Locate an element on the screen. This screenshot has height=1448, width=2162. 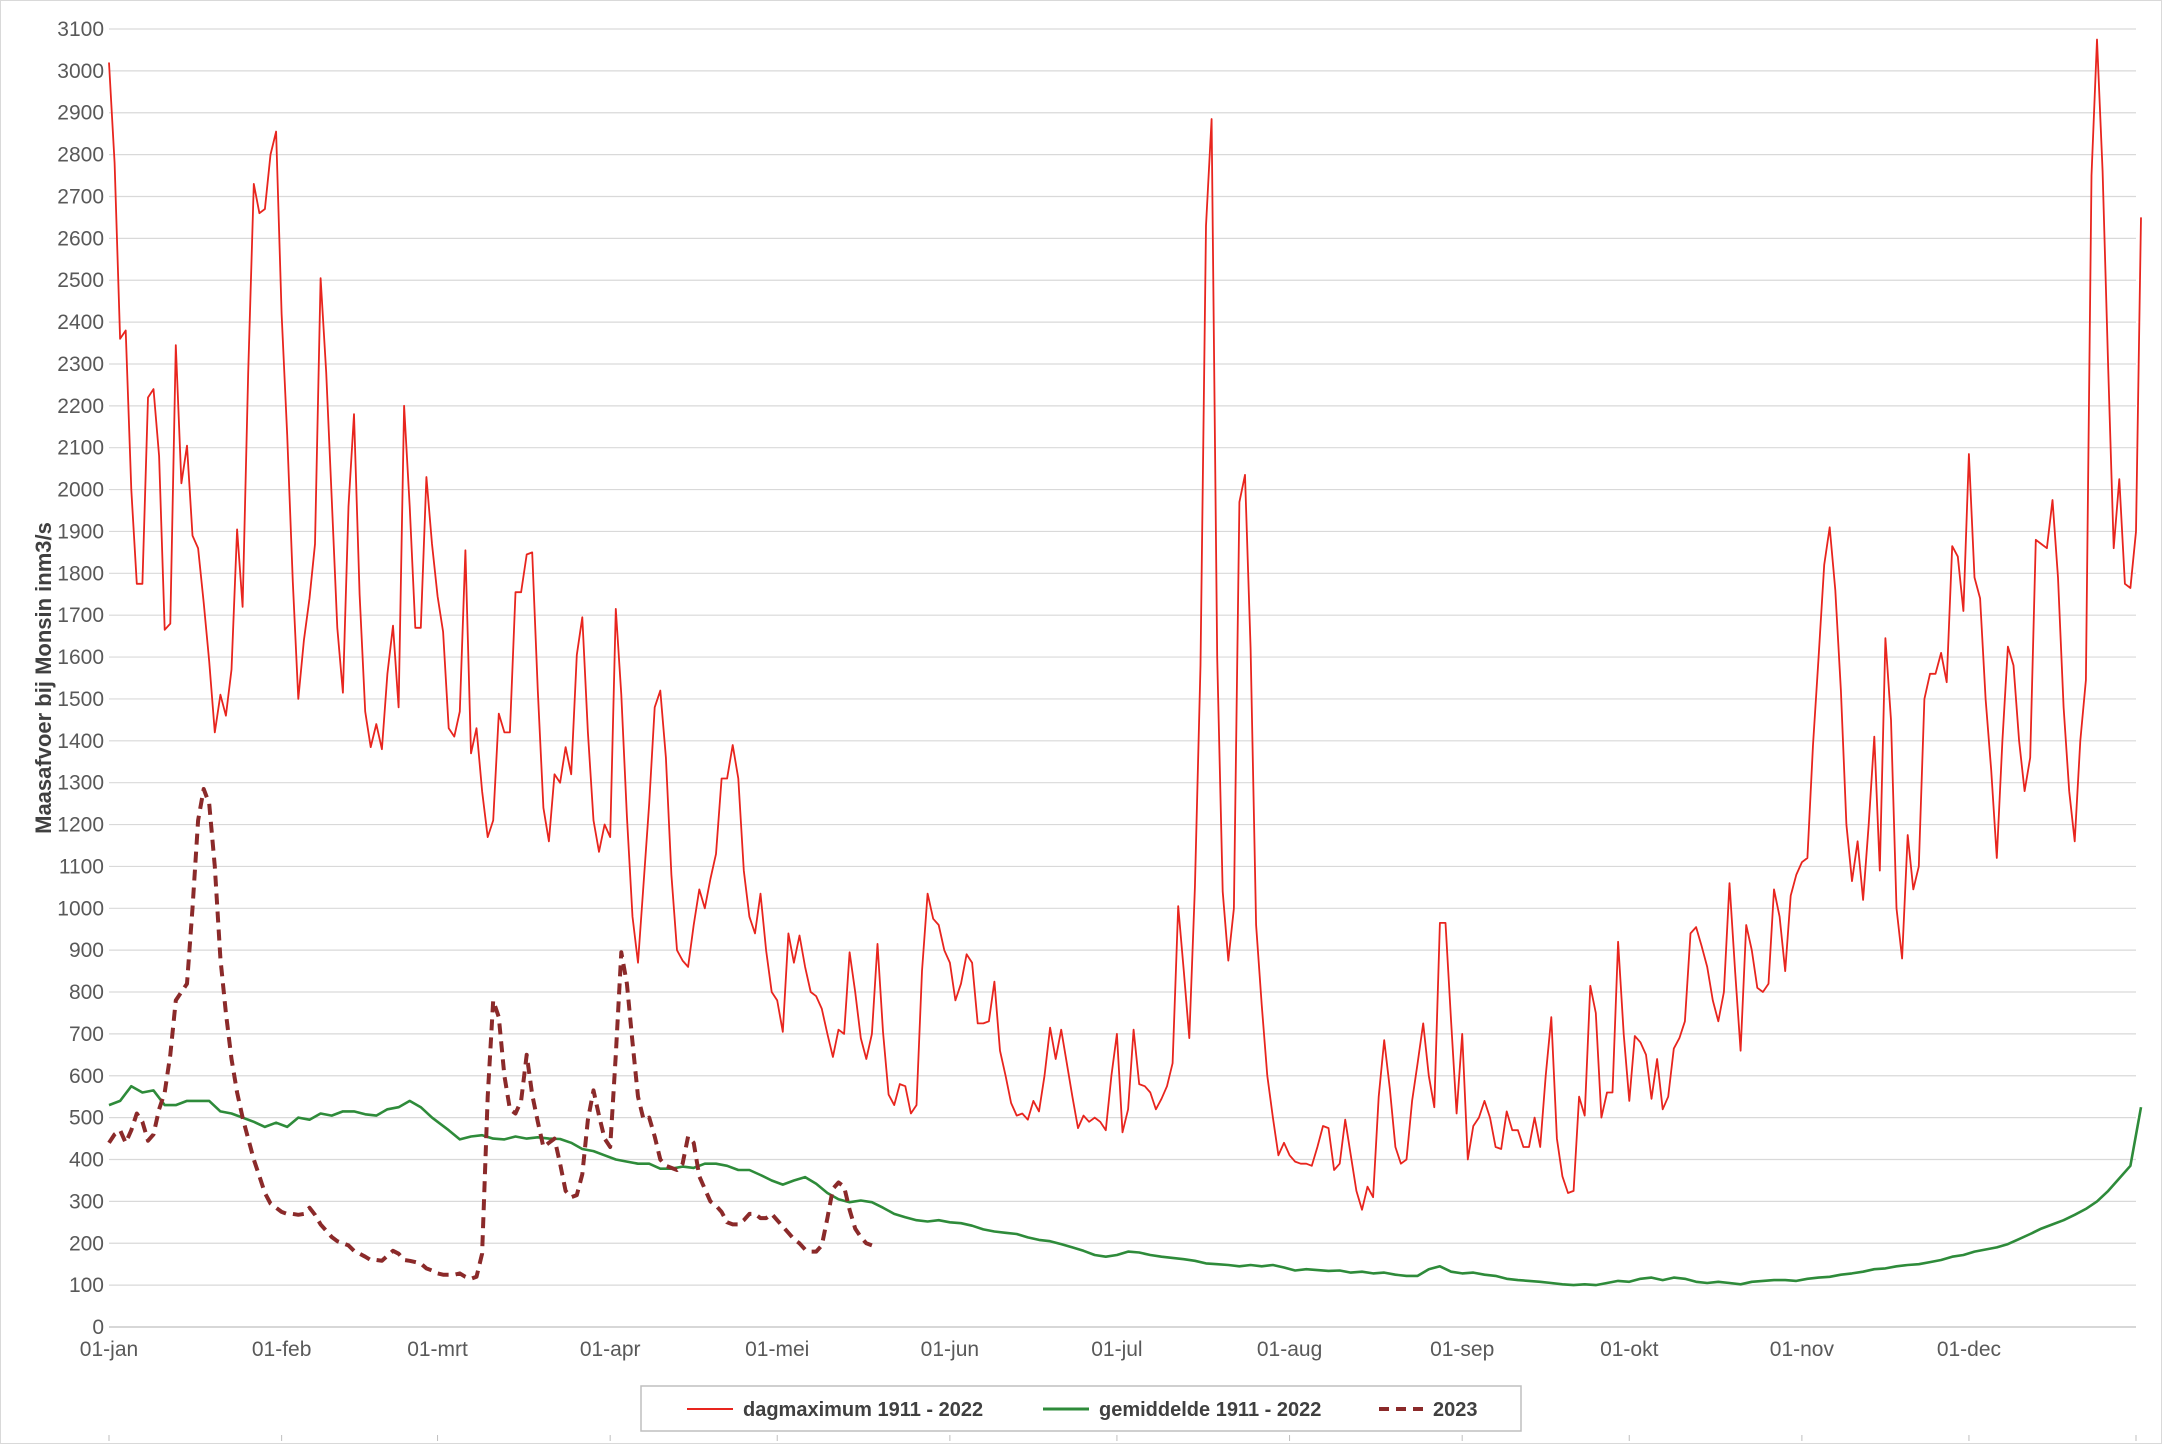
y-tick-label: 600 is located at coordinates (86, 1076).